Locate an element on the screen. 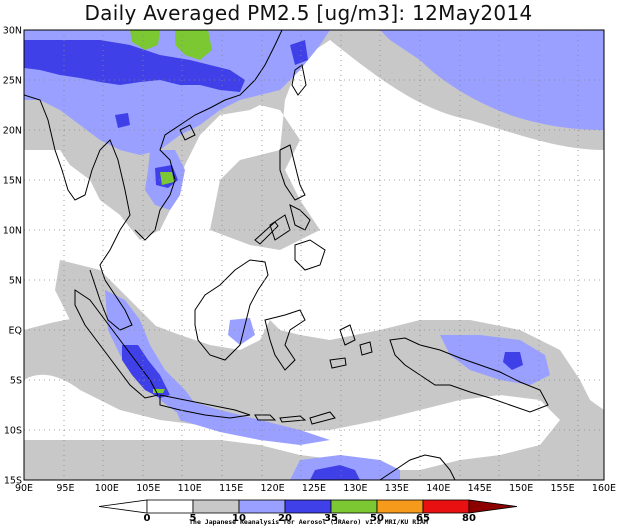 This screenshot has height=529, width=617. colorbar-right-arrow is located at coordinates (493, 506).